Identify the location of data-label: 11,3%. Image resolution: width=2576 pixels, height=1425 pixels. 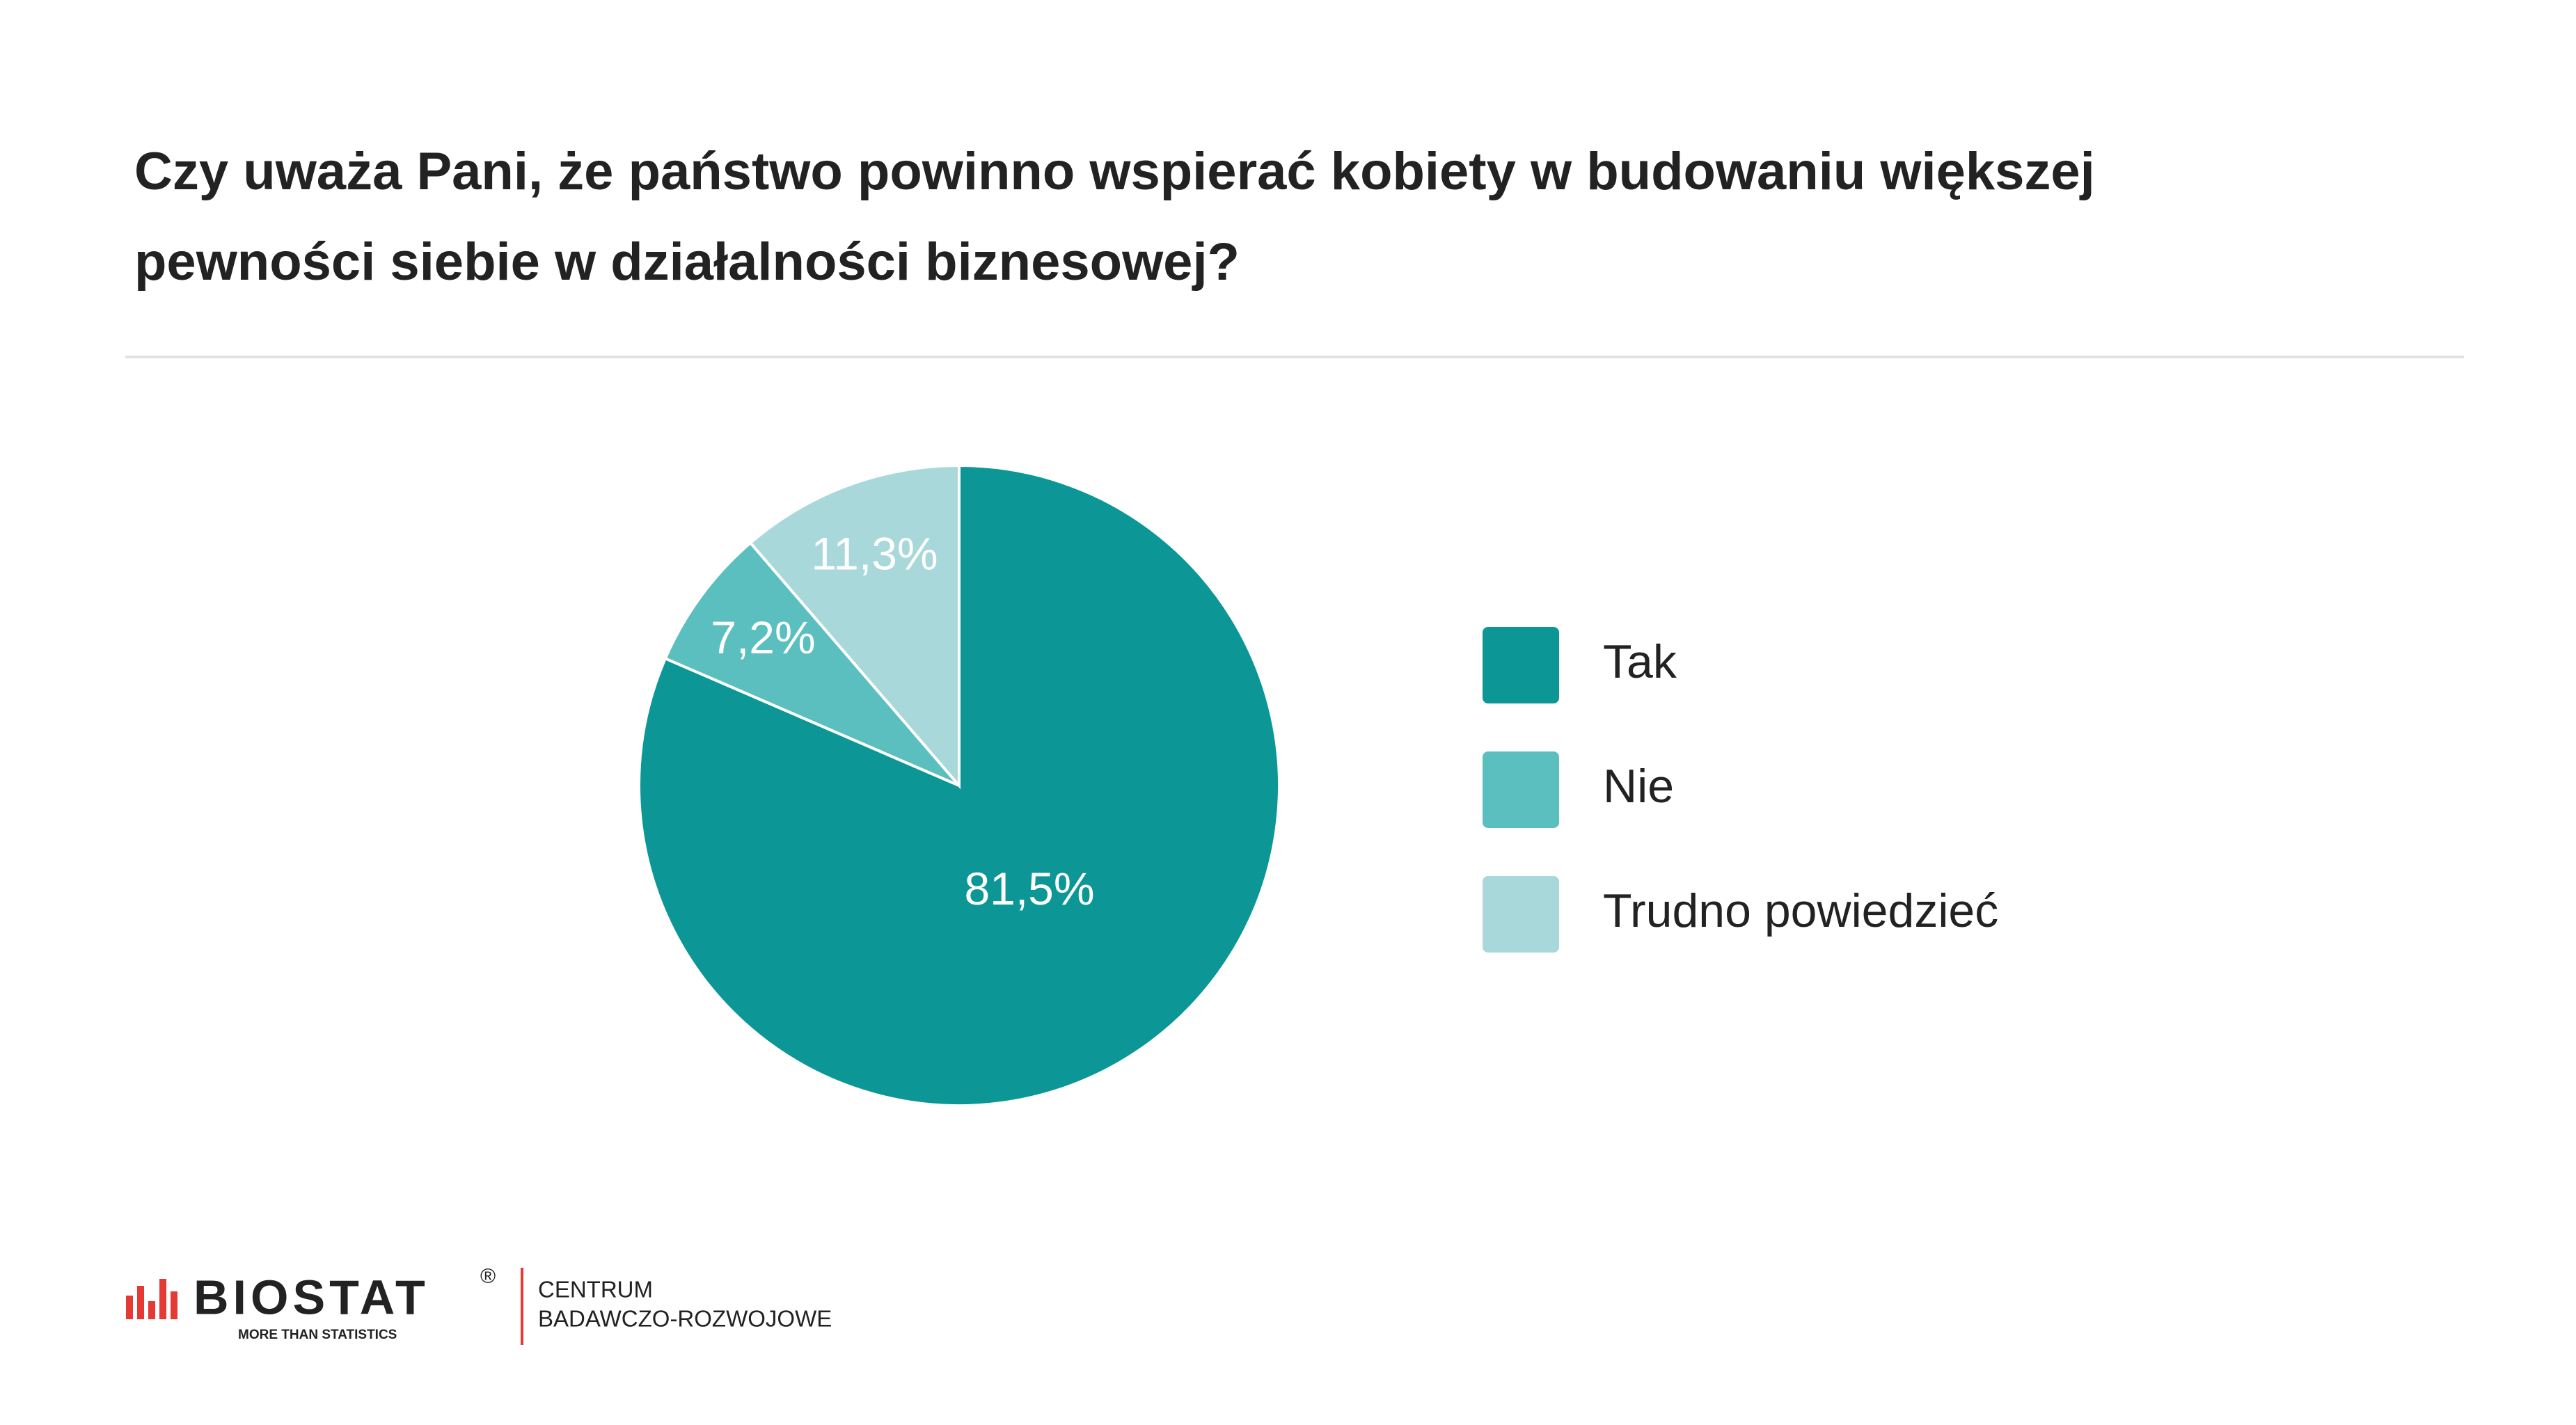
(874, 554).